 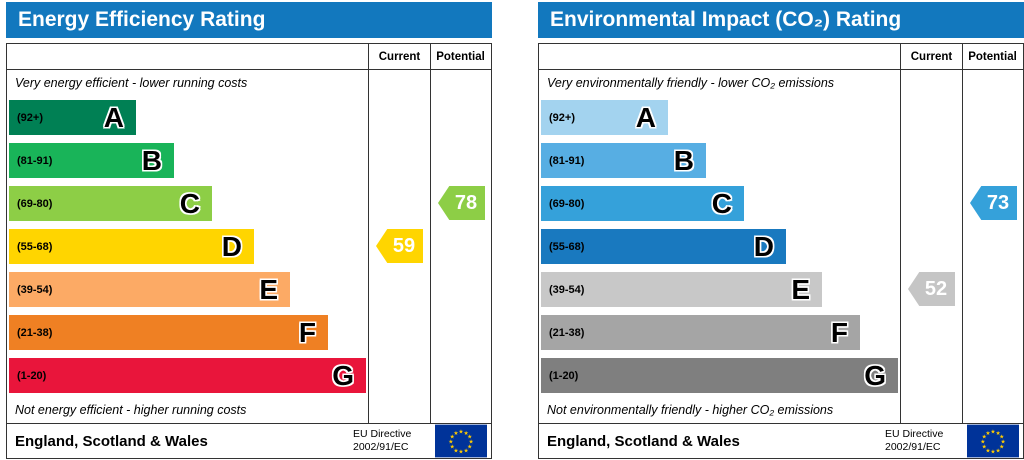 I want to click on potential-rating-marker: 78, so click(x=461, y=203).